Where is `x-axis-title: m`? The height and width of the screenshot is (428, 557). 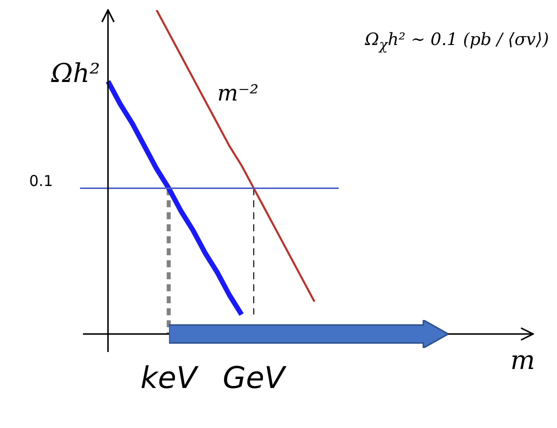
x-axis-title: m is located at coordinates (522, 361).